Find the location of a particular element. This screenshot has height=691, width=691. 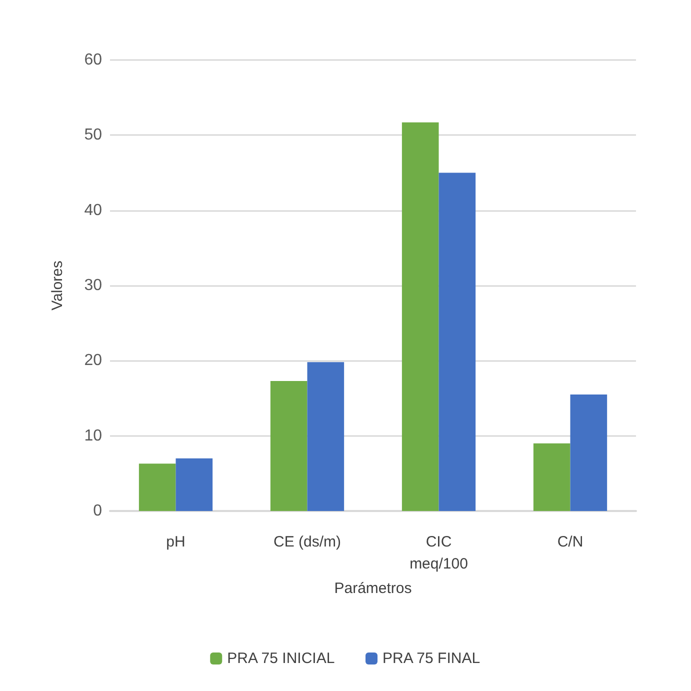

y-tick-label: 30 is located at coordinates (93, 285).